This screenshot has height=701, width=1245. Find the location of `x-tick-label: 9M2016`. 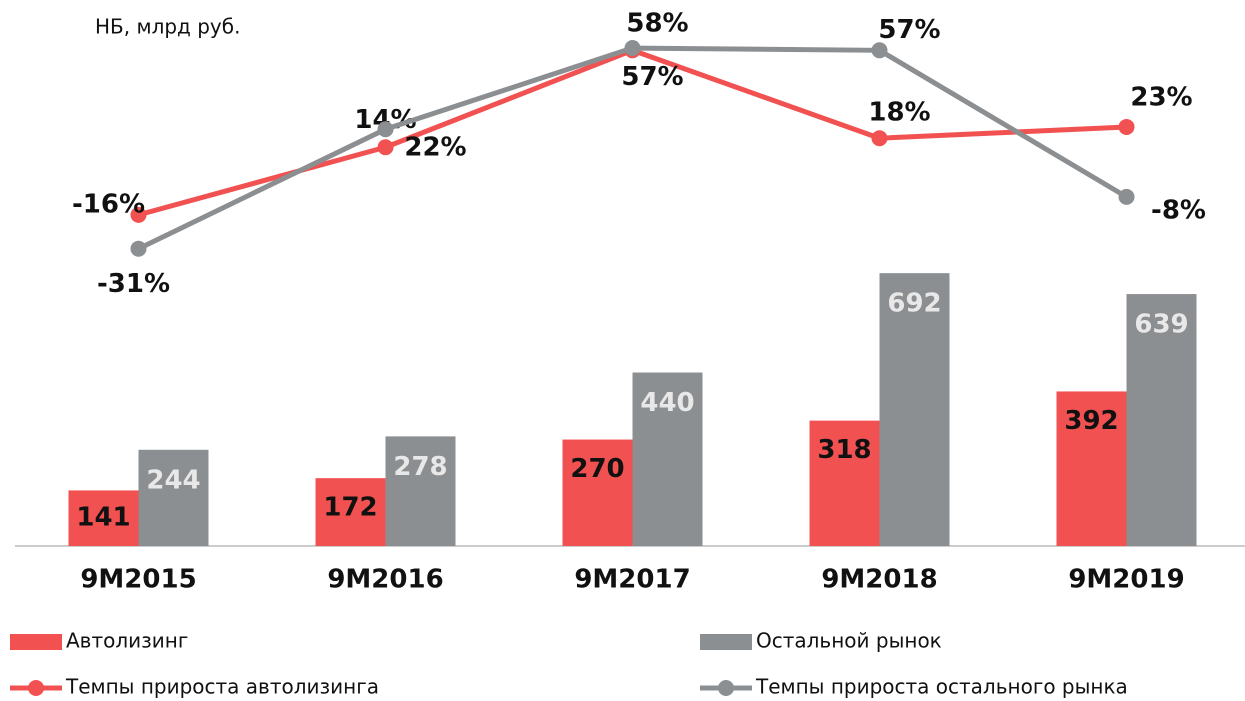

x-tick-label: 9M2016 is located at coordinates (385, 580).